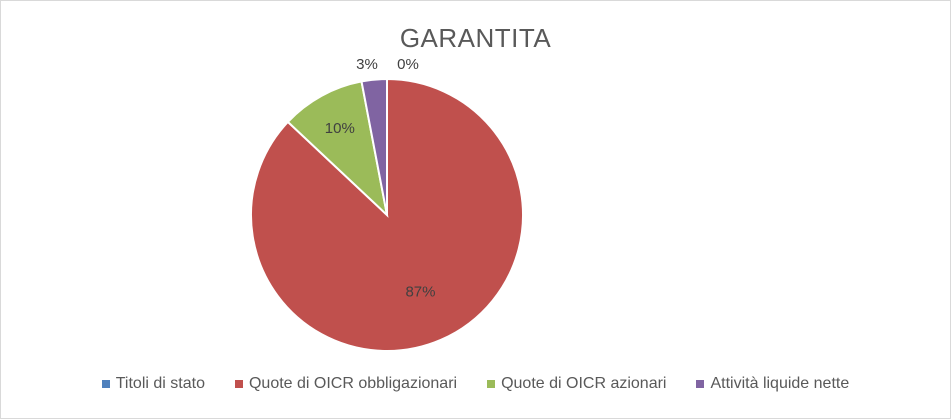  I want to click on legend-item-titoli-di-stato: Titoli di stato, so click(153, 384).